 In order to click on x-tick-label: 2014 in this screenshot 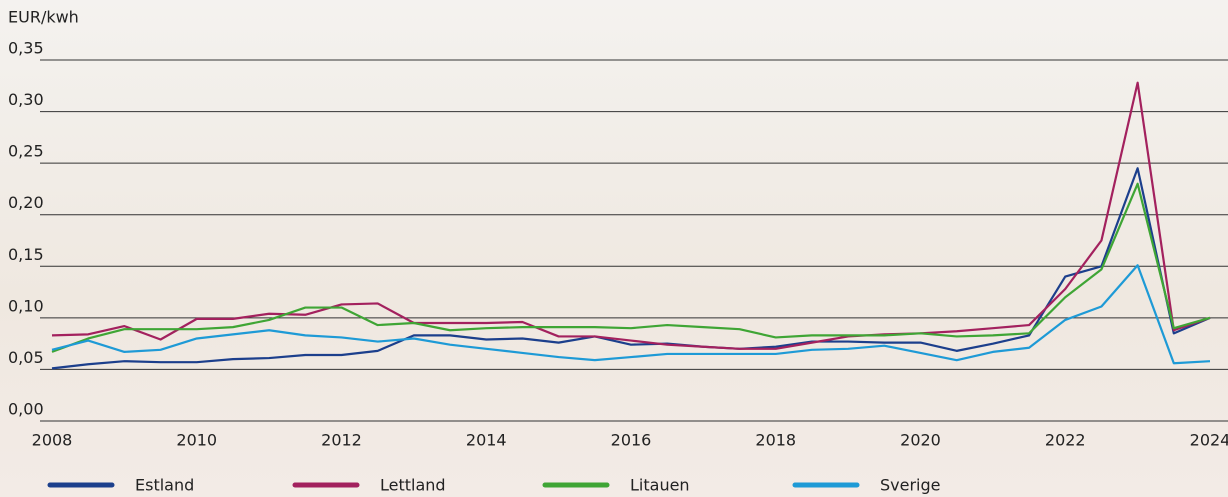, I will do `click(486, 440)`.